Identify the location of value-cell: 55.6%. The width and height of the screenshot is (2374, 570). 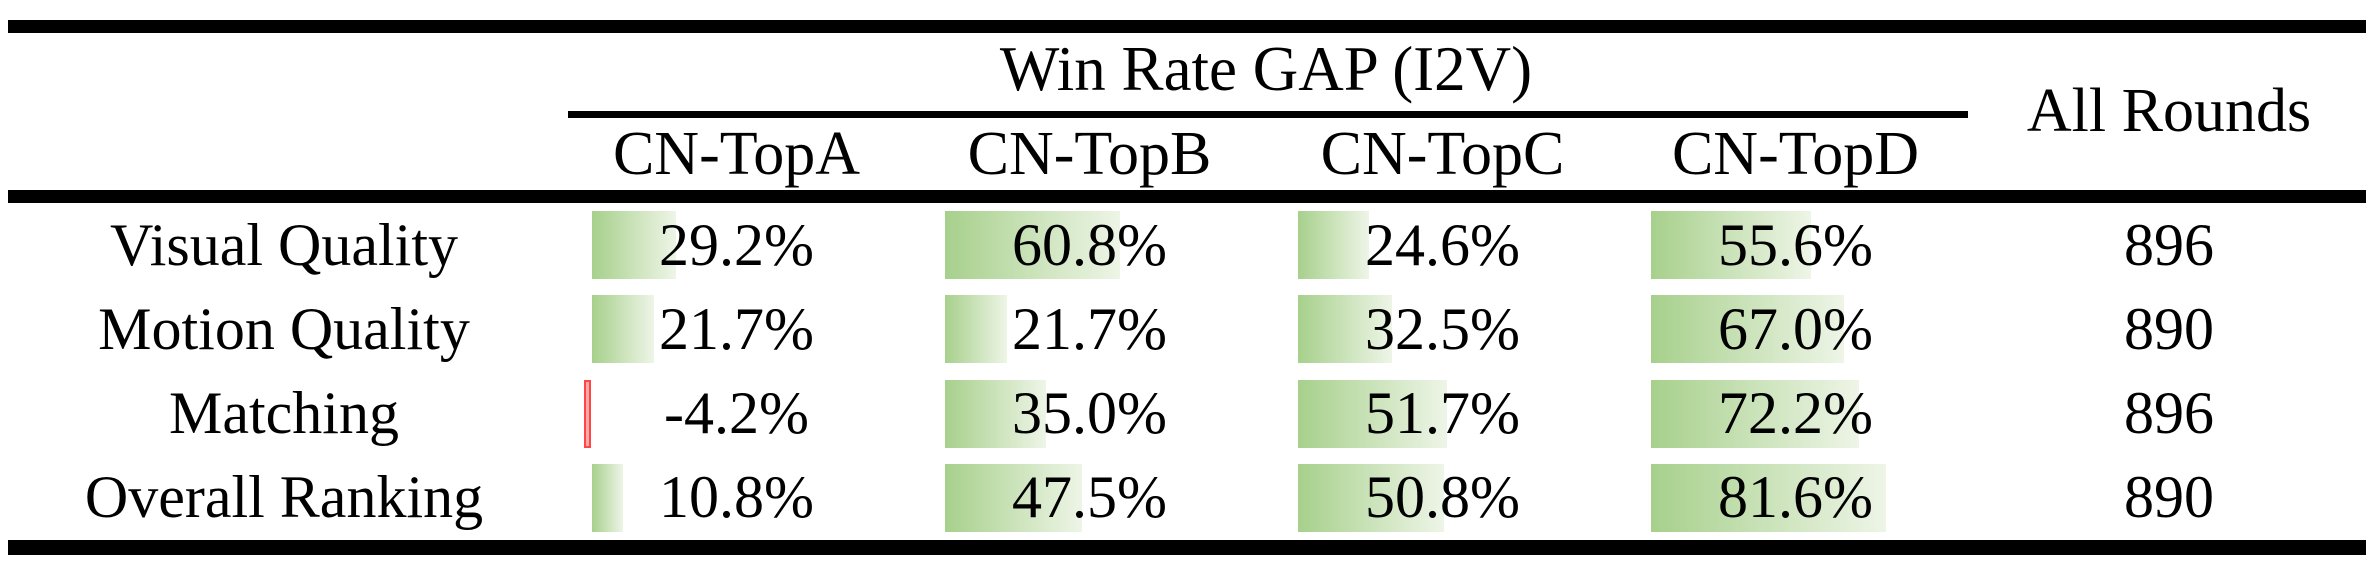
(1795, 245).